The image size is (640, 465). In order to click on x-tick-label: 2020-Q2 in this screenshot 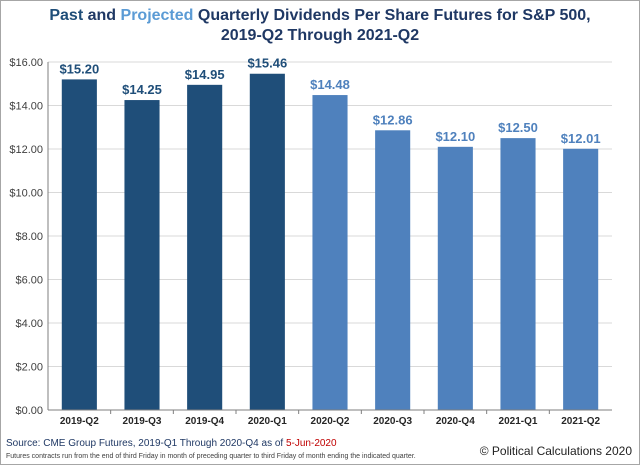, I will do `click(330, 421)`.